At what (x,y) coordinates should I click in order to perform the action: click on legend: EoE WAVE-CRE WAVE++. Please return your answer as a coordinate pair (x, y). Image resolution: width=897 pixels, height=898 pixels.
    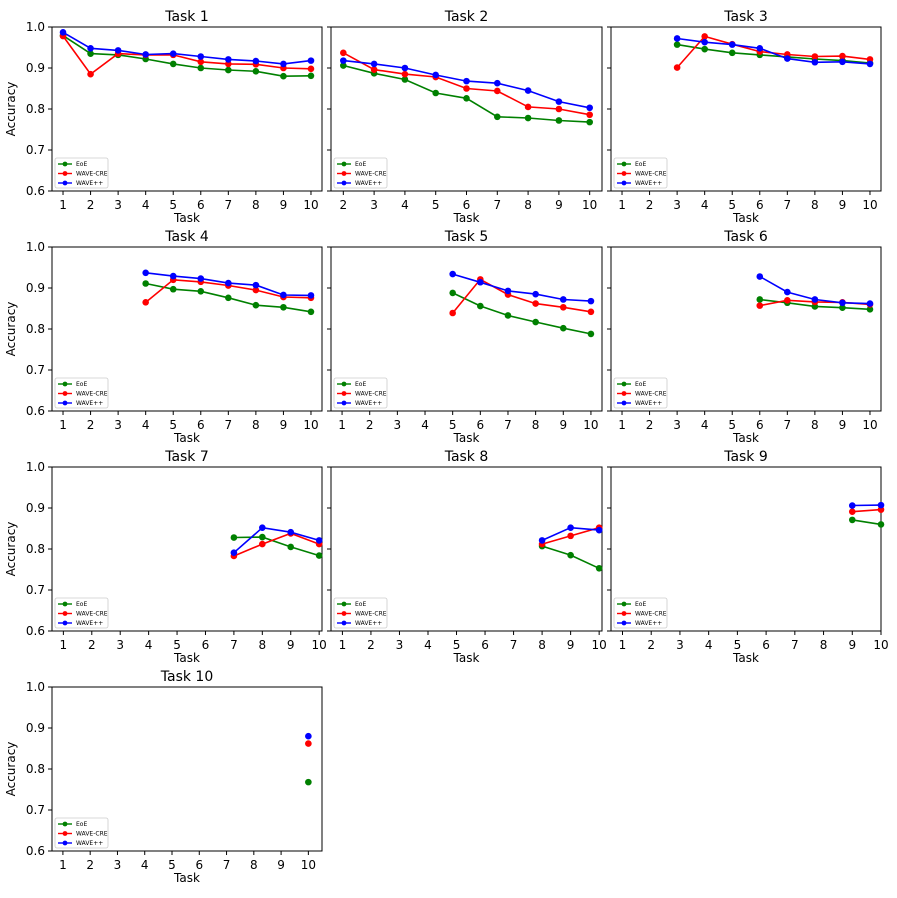
    Looking at the image, I should click on (640, 393).